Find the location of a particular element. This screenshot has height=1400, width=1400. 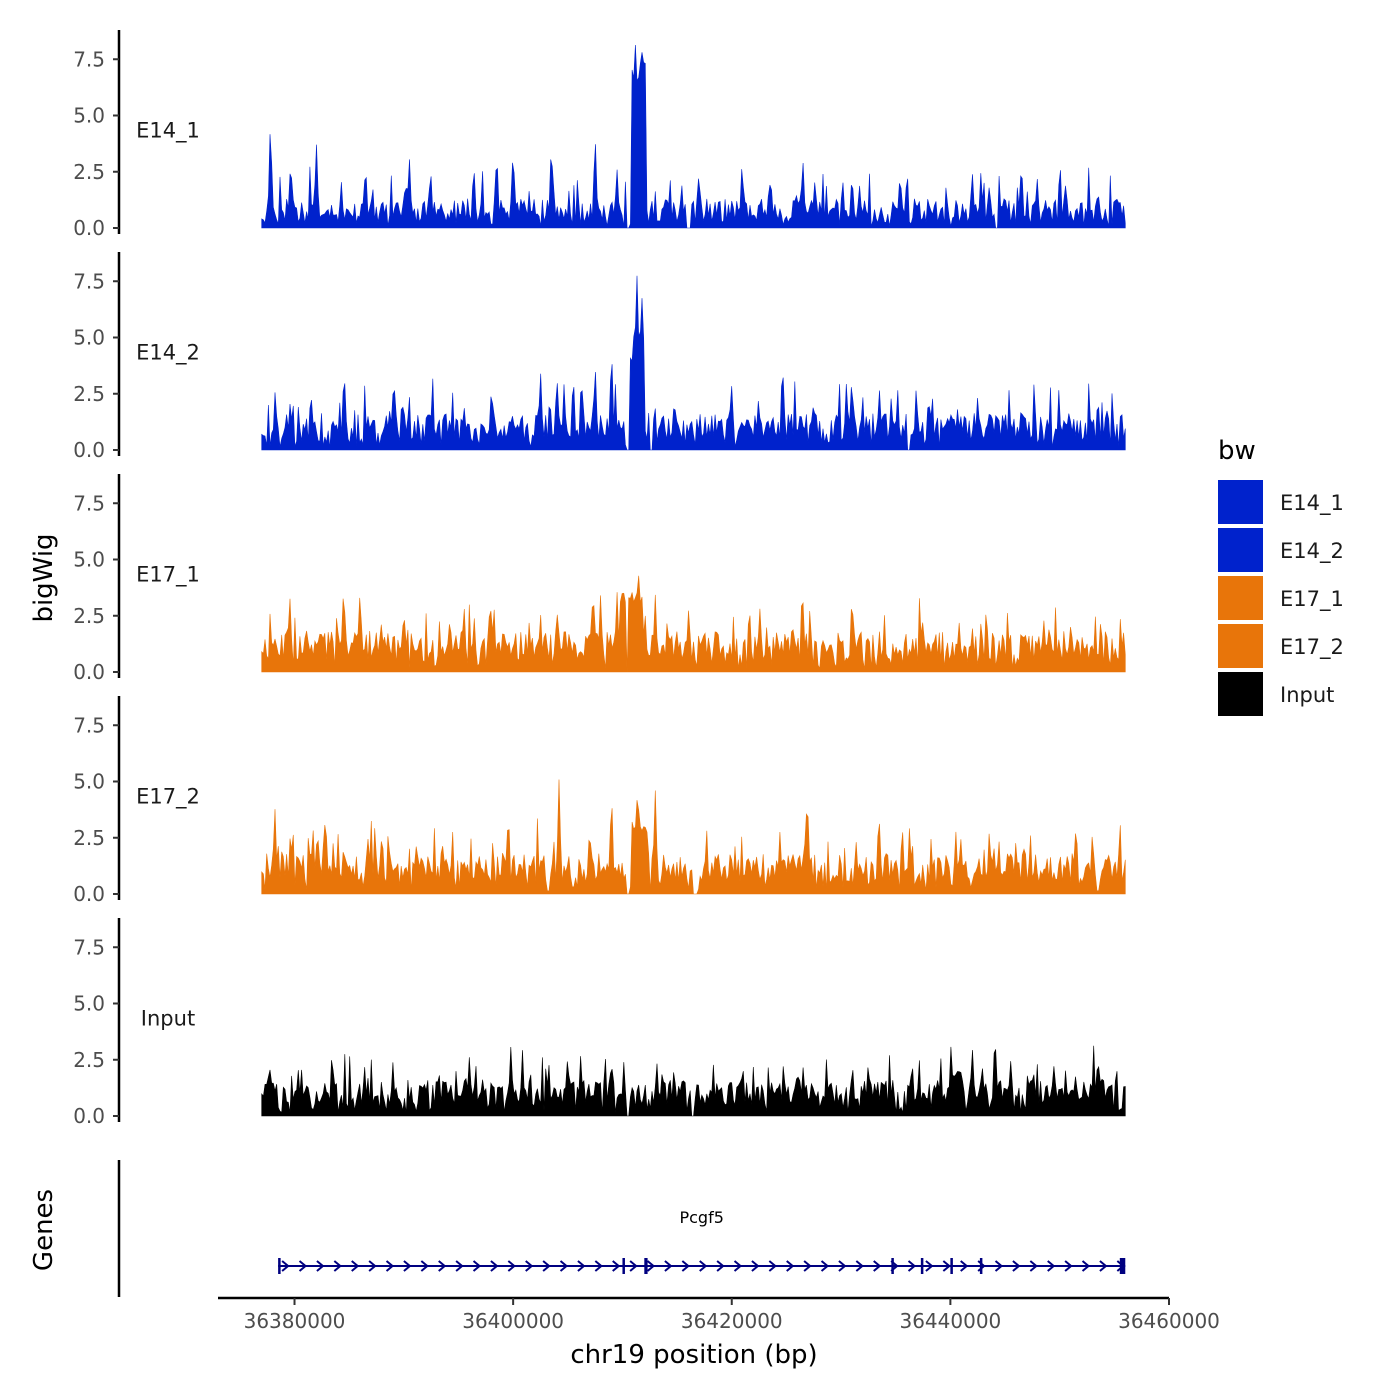

legend-label: E14_2 is located at coordinates (1312, 551).